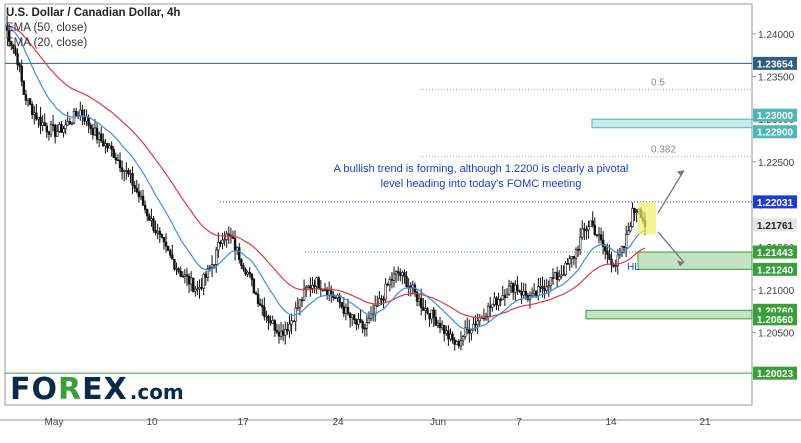  I want to click on x-tick-label: 14, so click(611, 422).